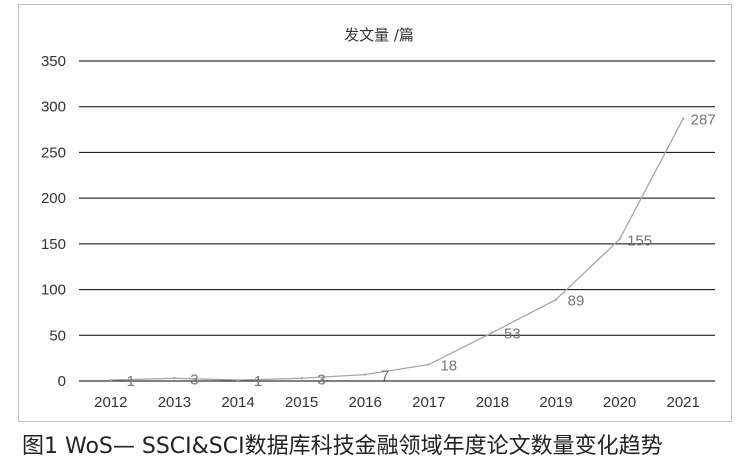 This screenshot has width=754, height=468. I want to click on y-tick-label: 200, so click(53, 198).